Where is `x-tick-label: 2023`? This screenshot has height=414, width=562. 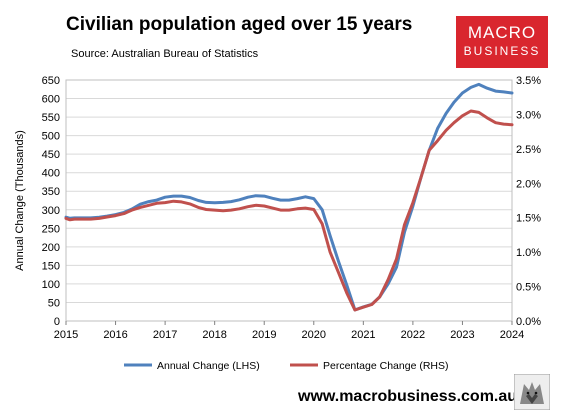
x-tick-label: 2023 is located at coordinates (462, 335).